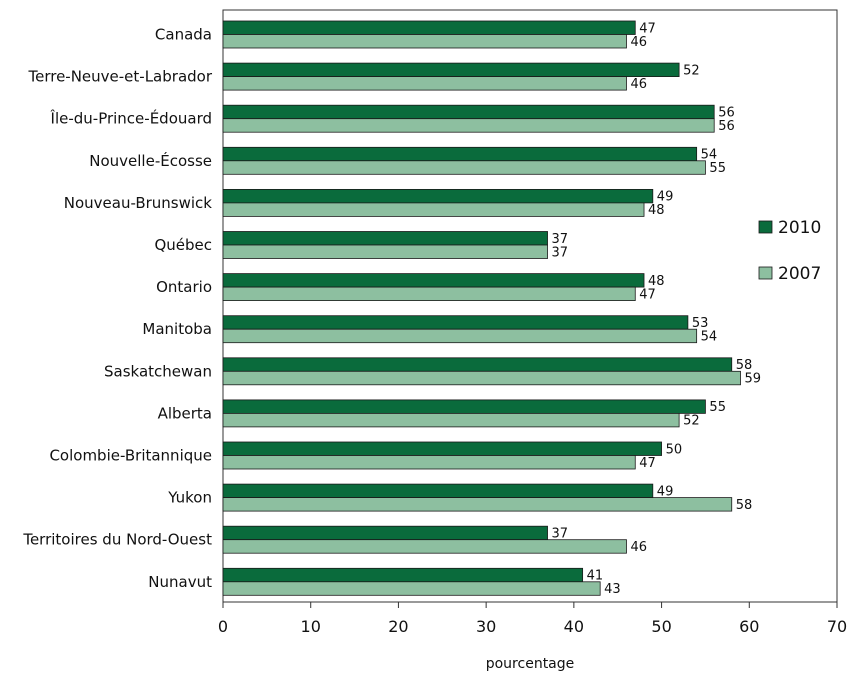 Image resolution: width=851 pixels, height=684 pixels. Describe the element at coordinates (184, 287) in the screenshot. I see `category-label: Ontario` at that location.